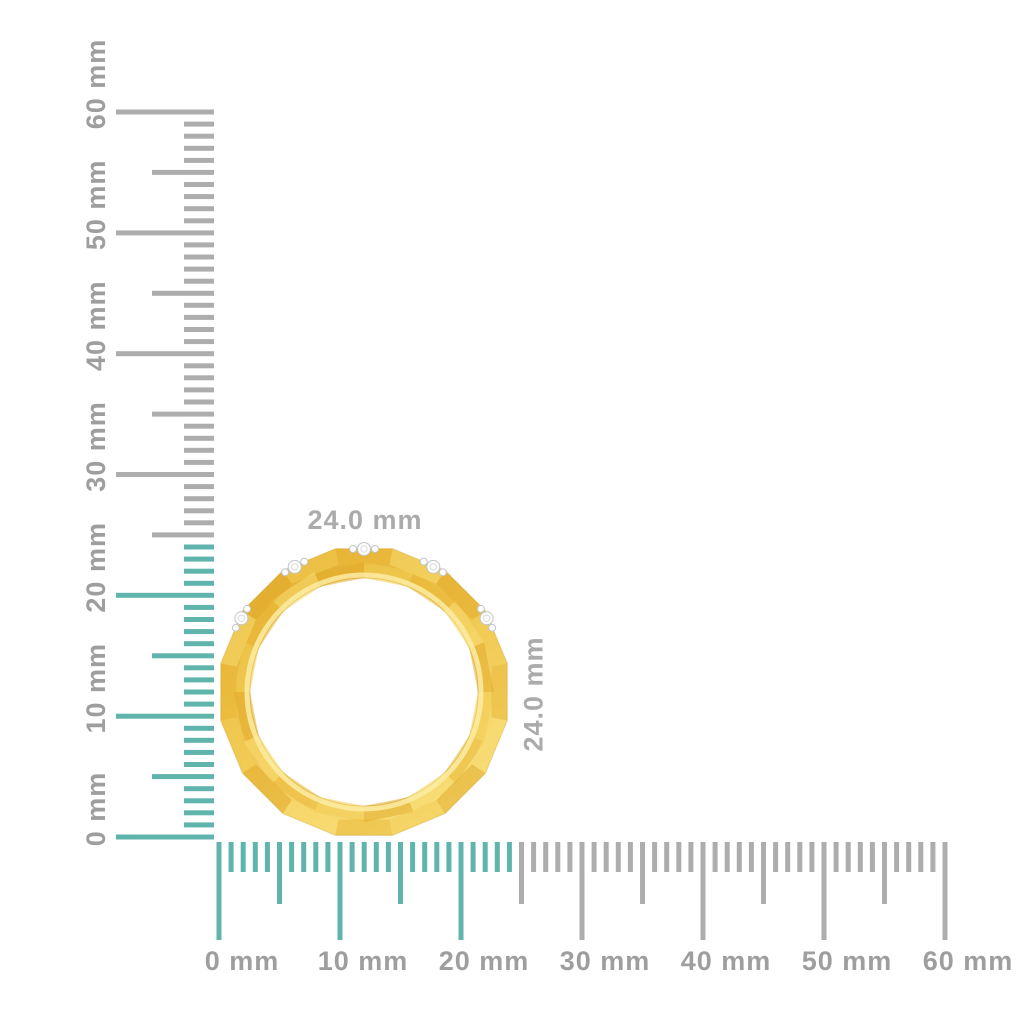 This screenshot has width=1024, height=1024. Describe the element at coordinates (485, 857) in the screenshot. I see `h-tick-22mm` at that location.